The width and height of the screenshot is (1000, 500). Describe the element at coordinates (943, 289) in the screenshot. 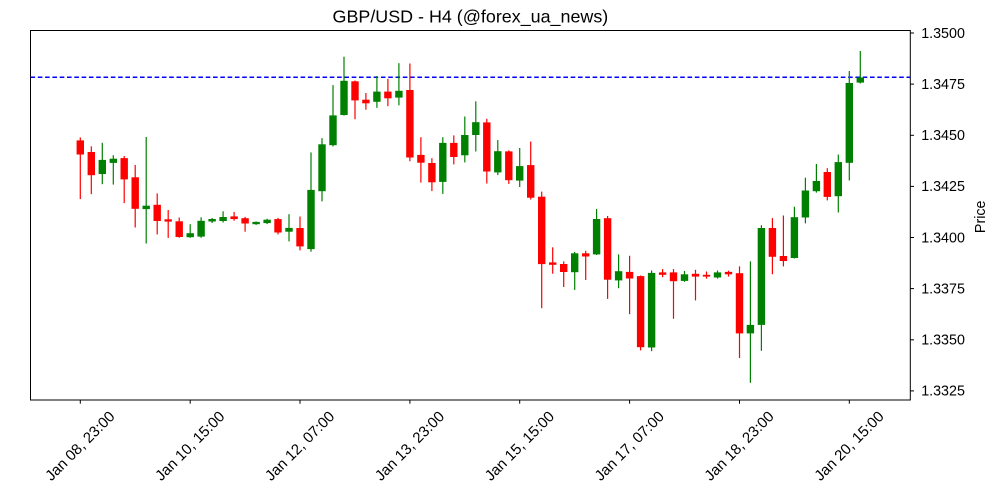

I see `svg-text: 1.3375` at that location.